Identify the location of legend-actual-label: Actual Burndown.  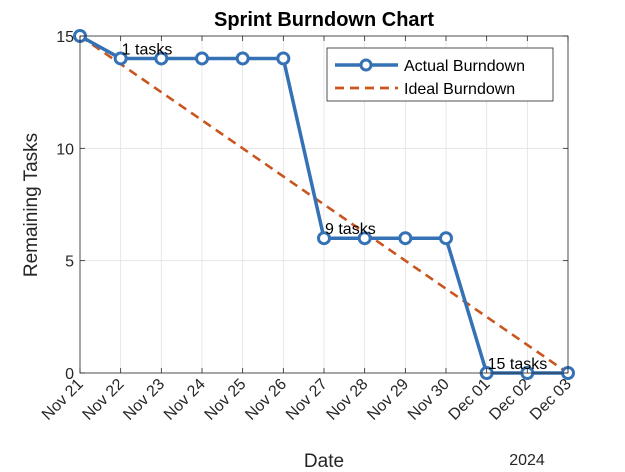
(464, 66).